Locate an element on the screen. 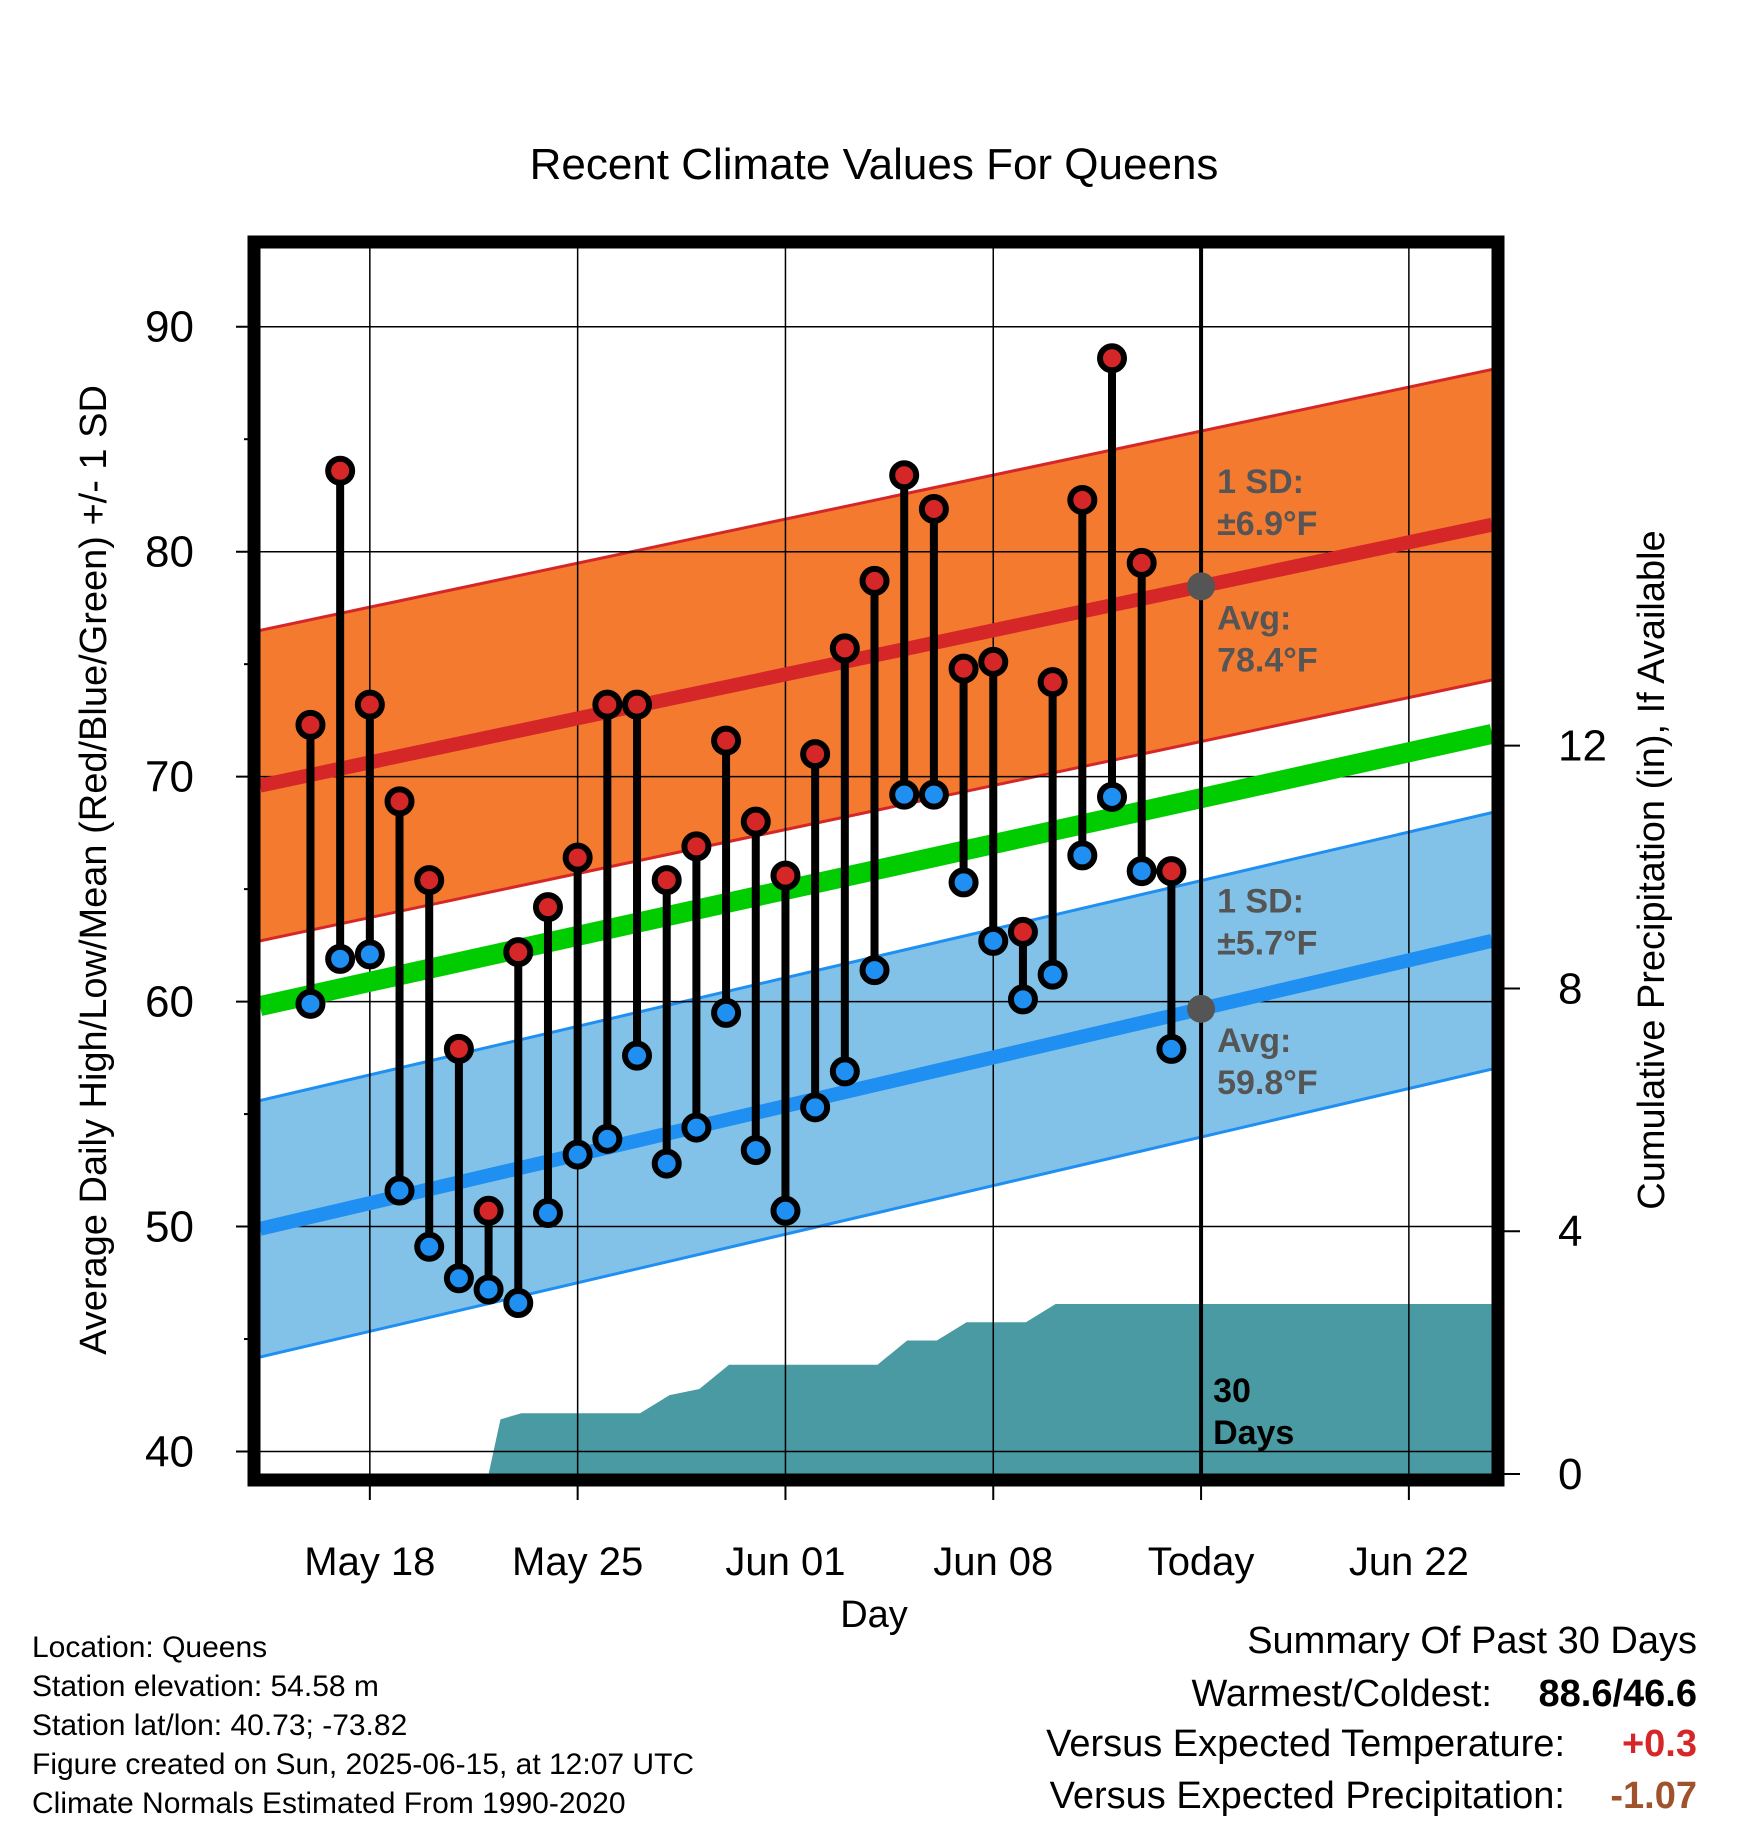  y-tick-label-left: 80 is located at coordinates (169, 552).